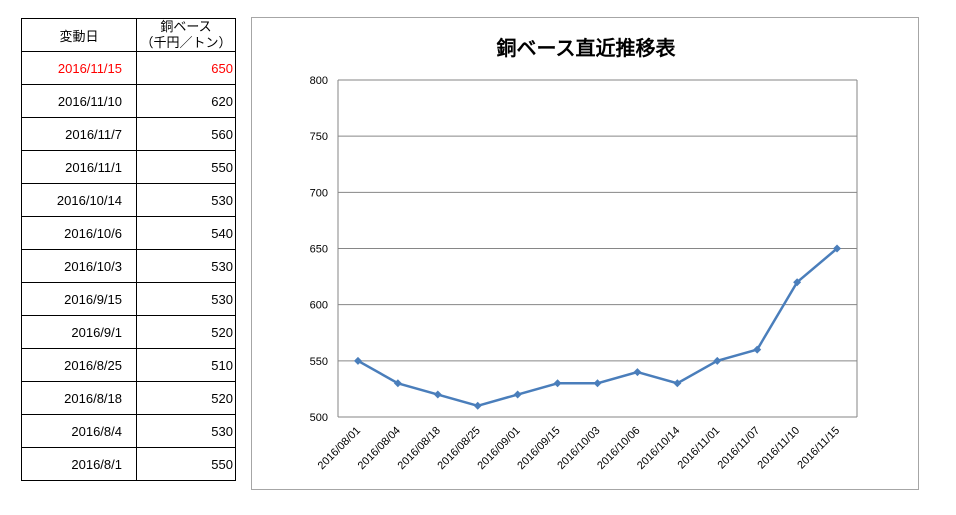 Image resolution: width=956 pixels, height=515 pixels. What do you see at coordinates (79, 464) in the screenshot?
I see `row-date: 2016/8/1` at bounding box center [79, 464].